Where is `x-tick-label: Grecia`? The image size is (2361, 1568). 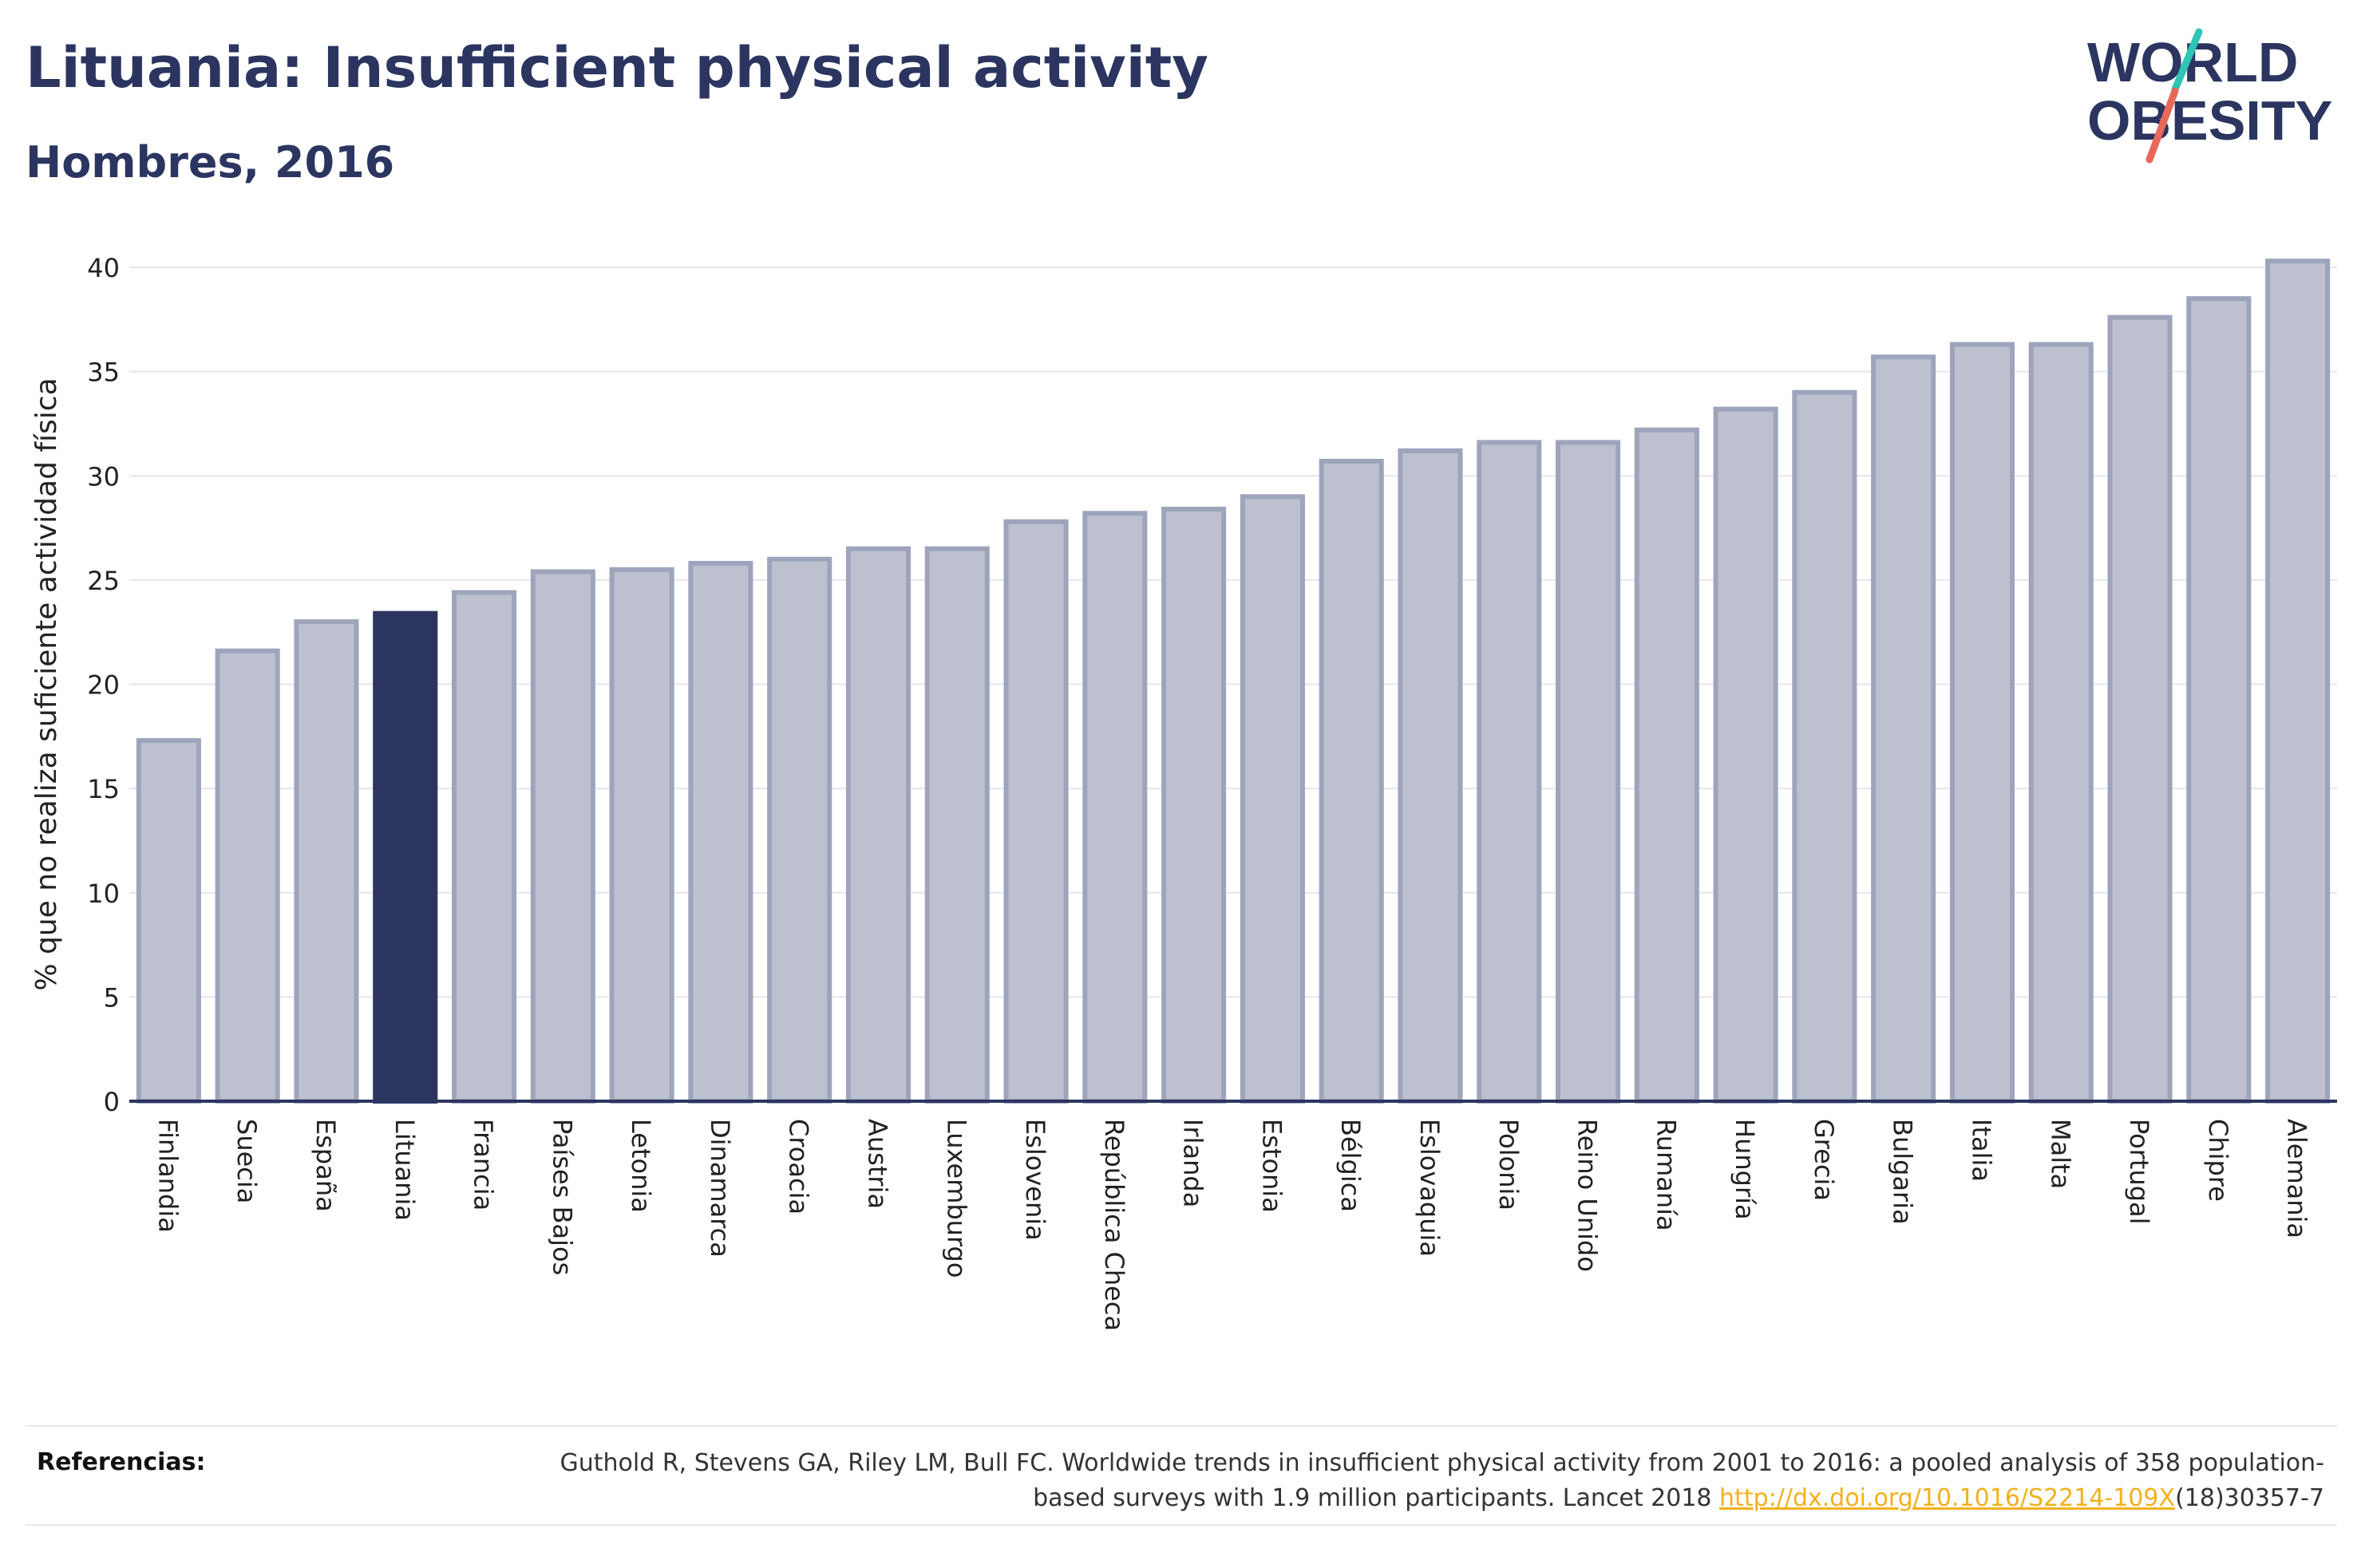
x-tick-label: Grecia is located at coordinates (1824, 1160).